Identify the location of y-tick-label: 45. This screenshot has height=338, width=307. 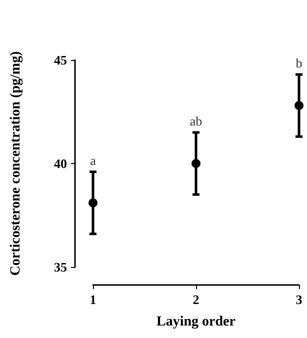
(61, 60).